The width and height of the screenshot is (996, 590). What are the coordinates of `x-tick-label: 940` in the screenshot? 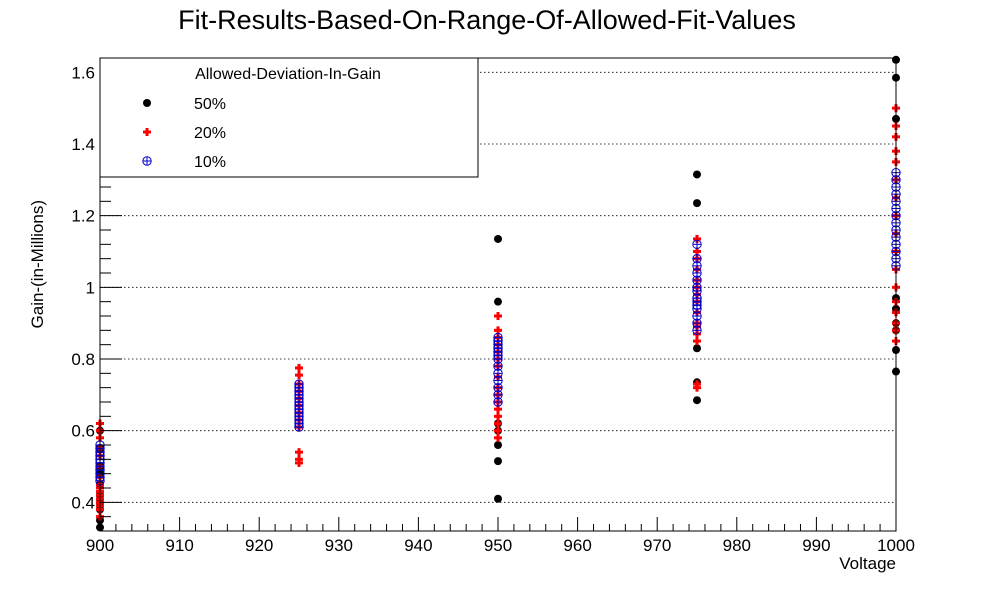 It's located at (418, 545).